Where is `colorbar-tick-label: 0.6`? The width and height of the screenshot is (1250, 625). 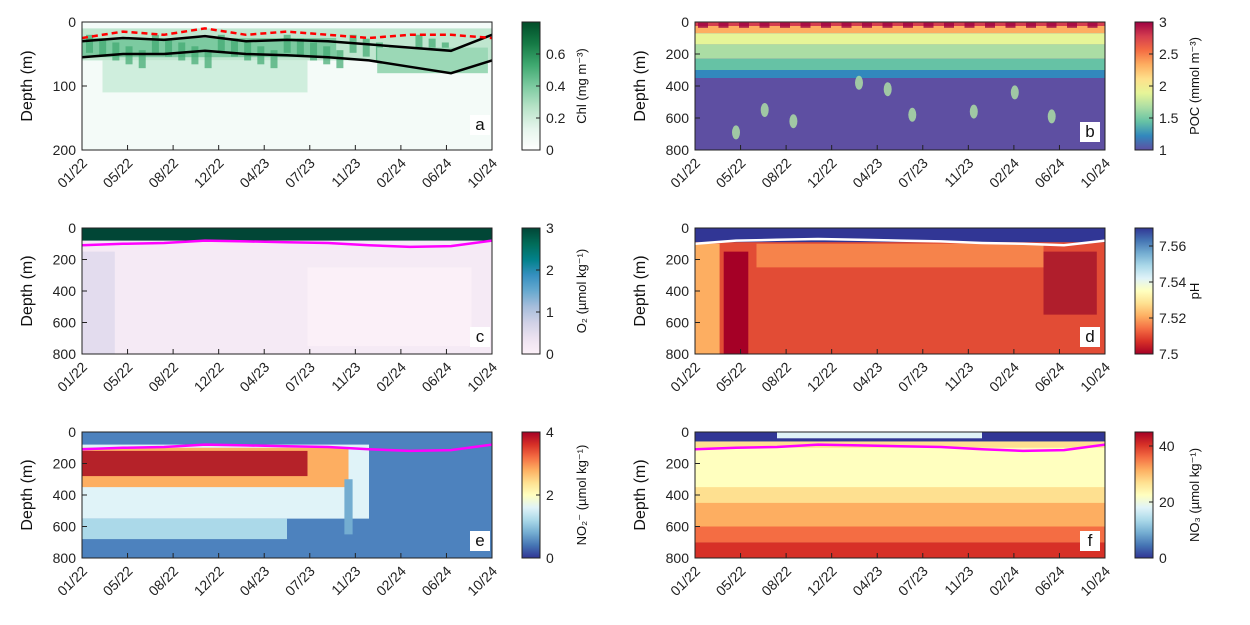
colorbar-tick-label: 0.6 is located at coordinates (556, 54).